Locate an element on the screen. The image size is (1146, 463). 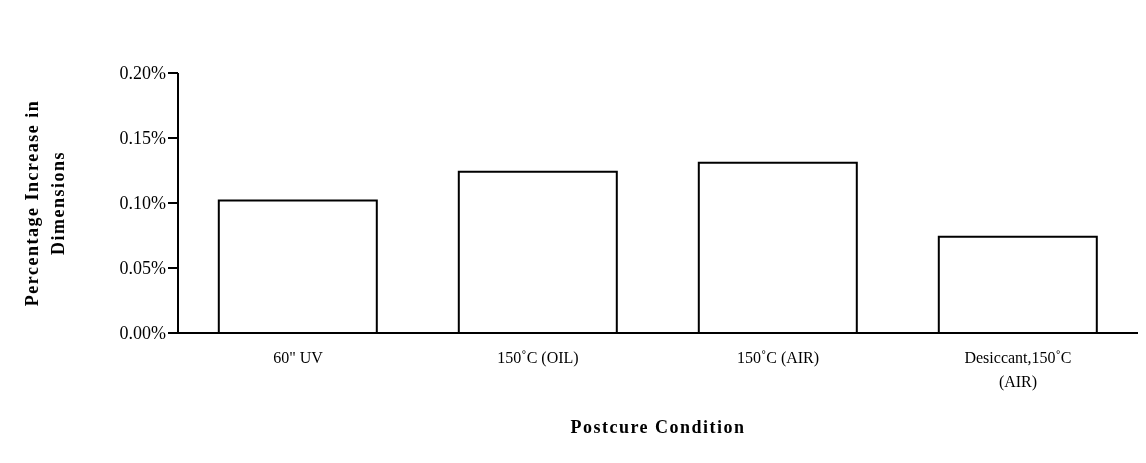
x-tick-label: 150˚C (AIR) is located at coordinates (778, 358).